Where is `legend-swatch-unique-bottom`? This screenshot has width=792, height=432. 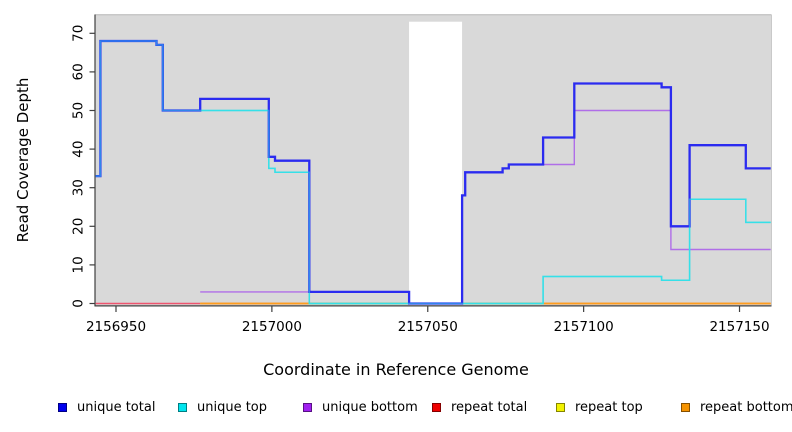
legend-swatch-unique-bottom is located at coordinates (307, 407).